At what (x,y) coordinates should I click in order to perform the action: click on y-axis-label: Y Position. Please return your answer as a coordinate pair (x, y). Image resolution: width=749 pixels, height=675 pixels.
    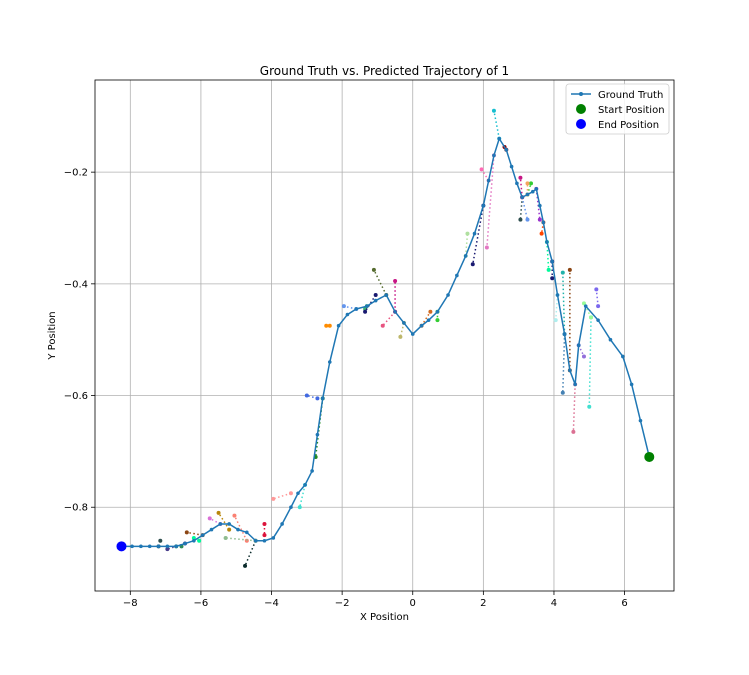
    Looking at the image, I should click on (52, 335).